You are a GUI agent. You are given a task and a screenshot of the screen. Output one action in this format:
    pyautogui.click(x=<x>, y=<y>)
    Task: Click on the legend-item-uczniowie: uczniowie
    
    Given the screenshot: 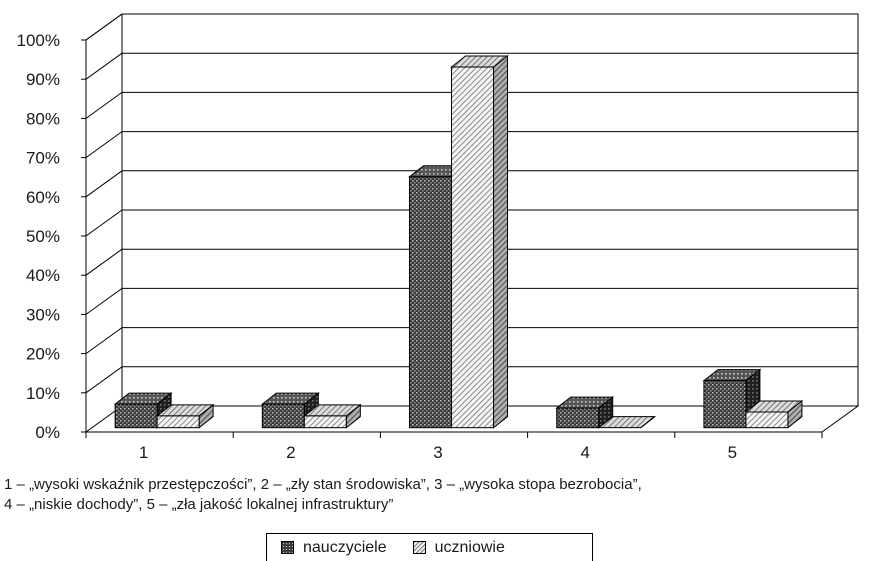 What is the action you would take?
    pyautogui.click(x=458, y=547)
    